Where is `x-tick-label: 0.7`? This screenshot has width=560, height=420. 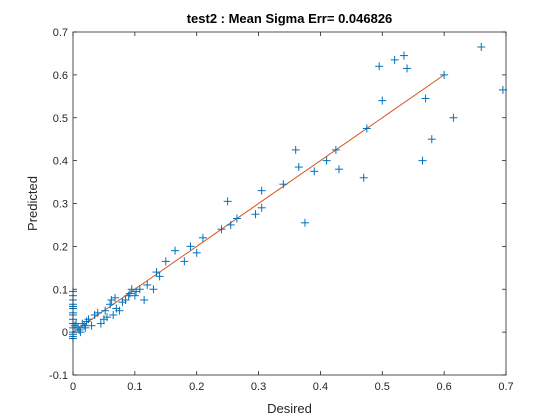 x-tick-label: 0.7 is located at coordinates (505, 387).